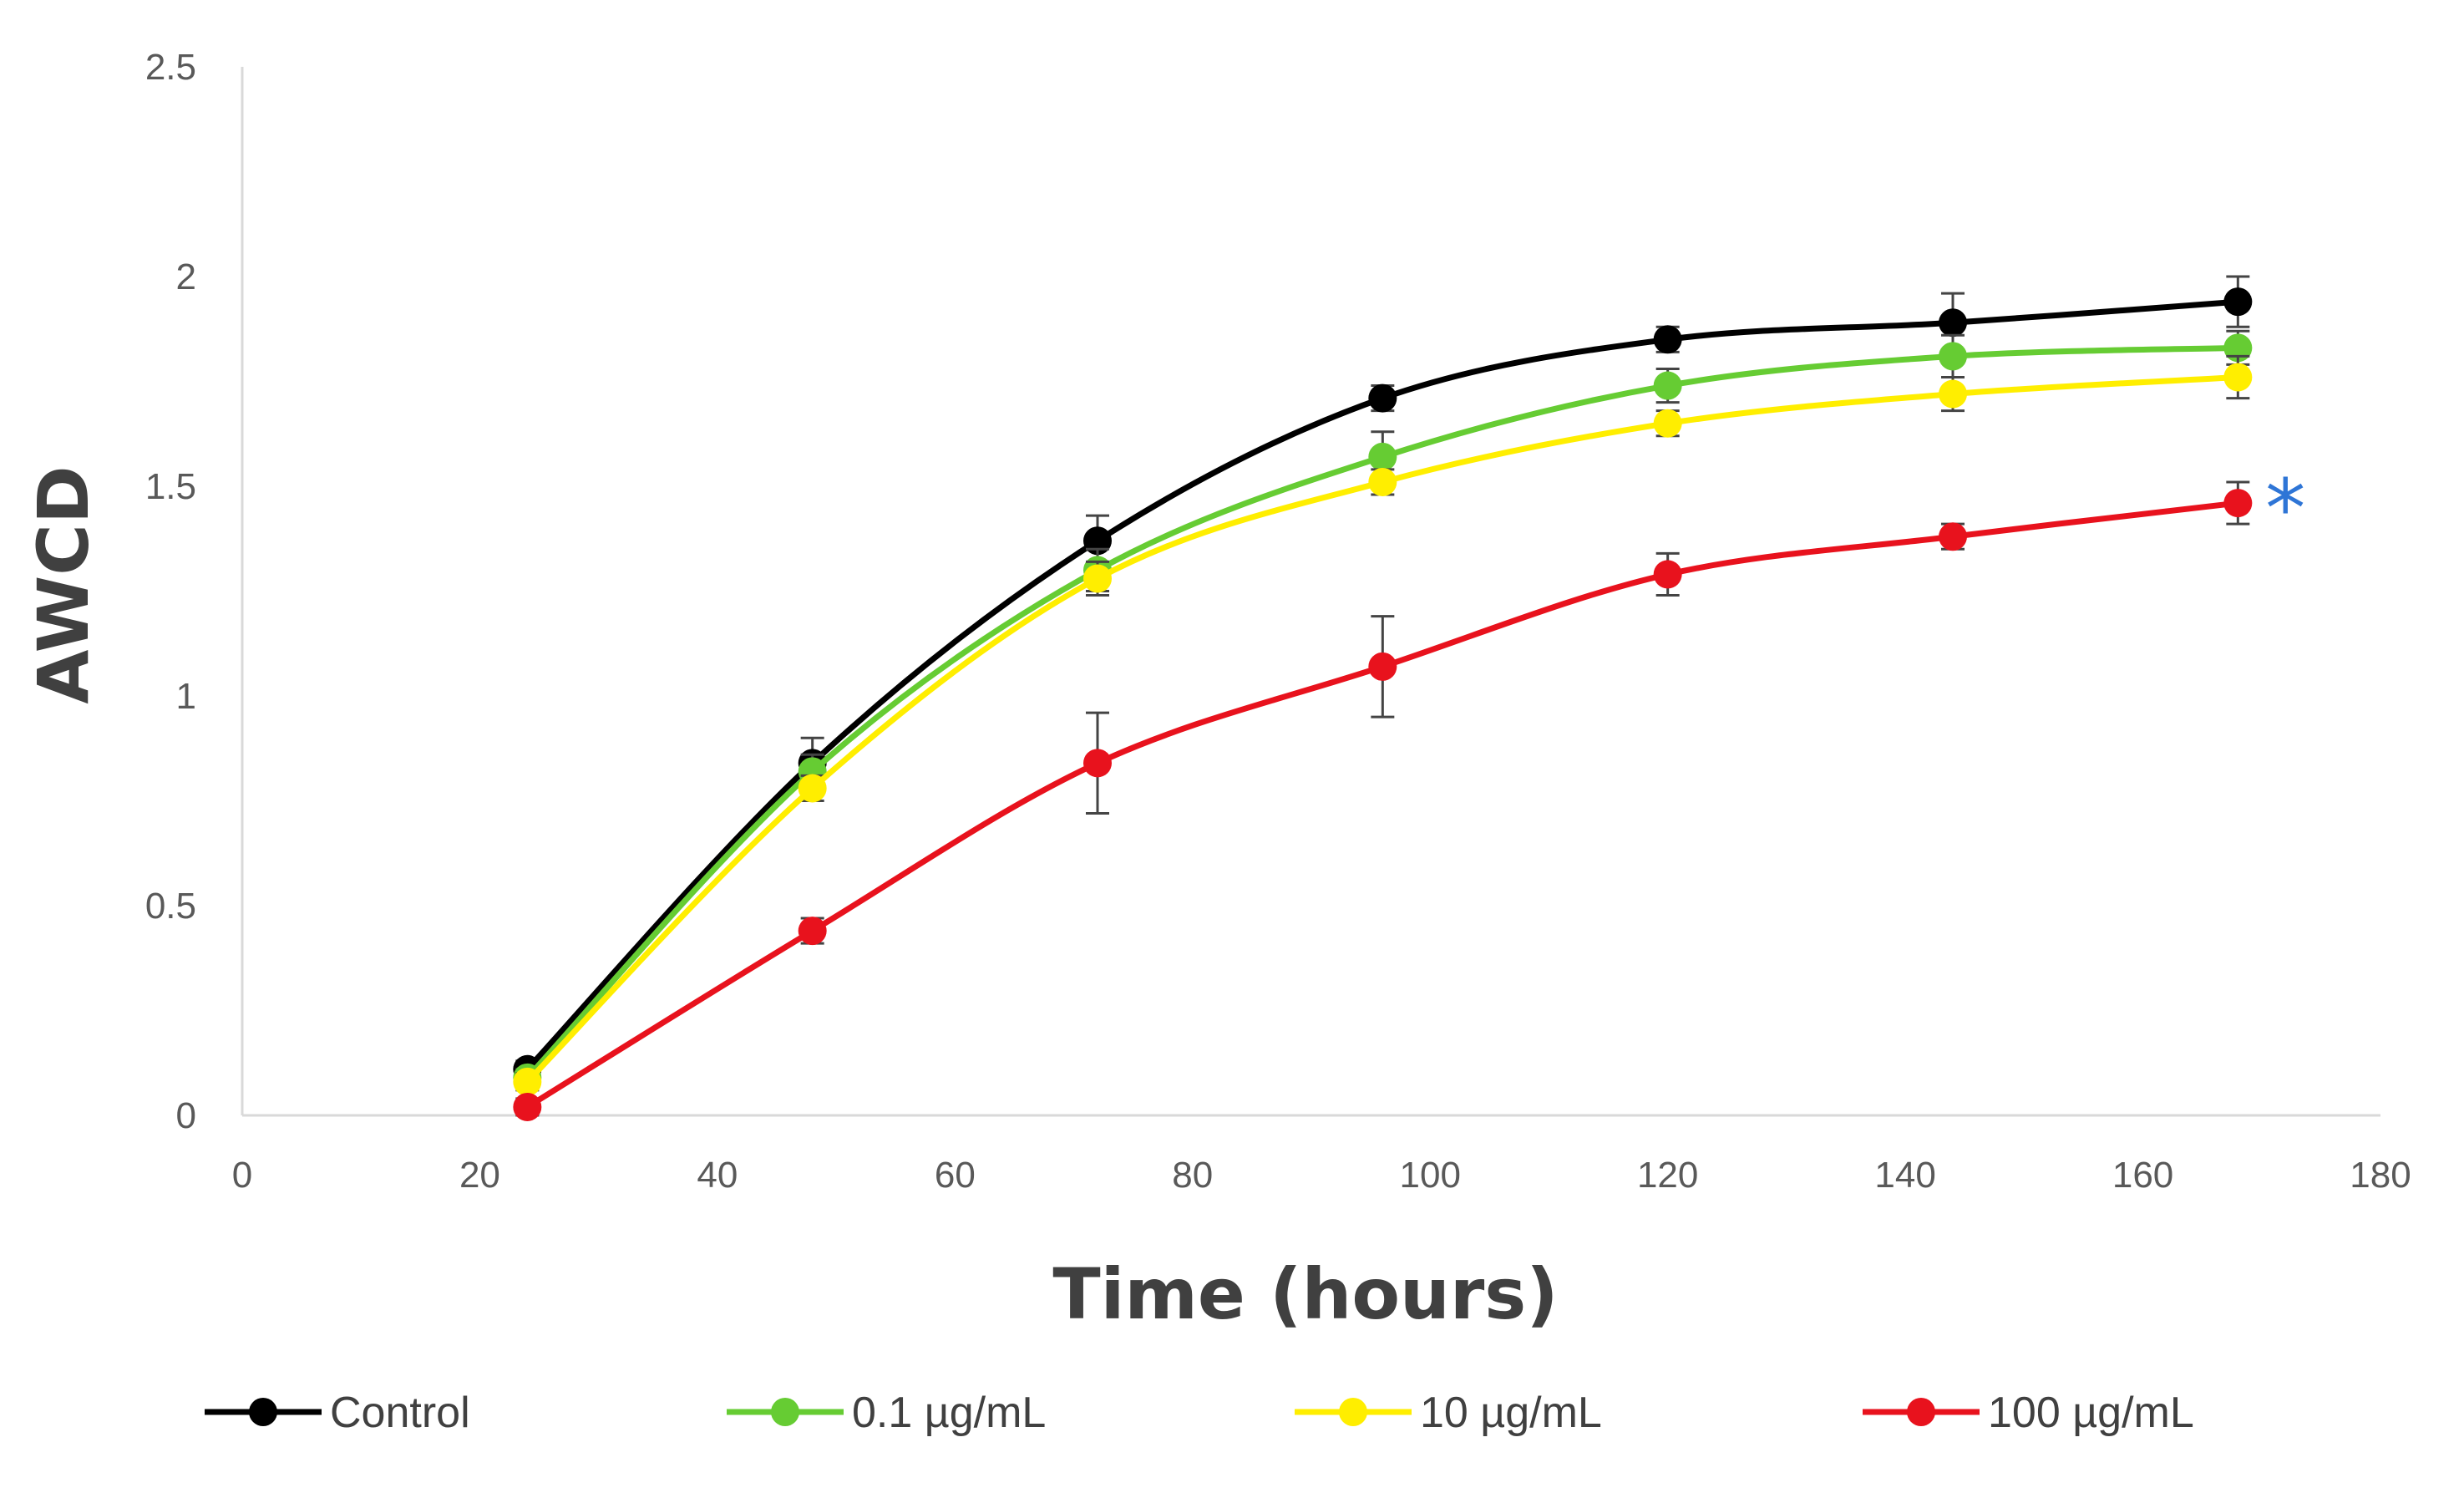 The height and width of the screenshot is (1488, 2464). I want to click on y-tick-label: 0.5, so click(171, 907).